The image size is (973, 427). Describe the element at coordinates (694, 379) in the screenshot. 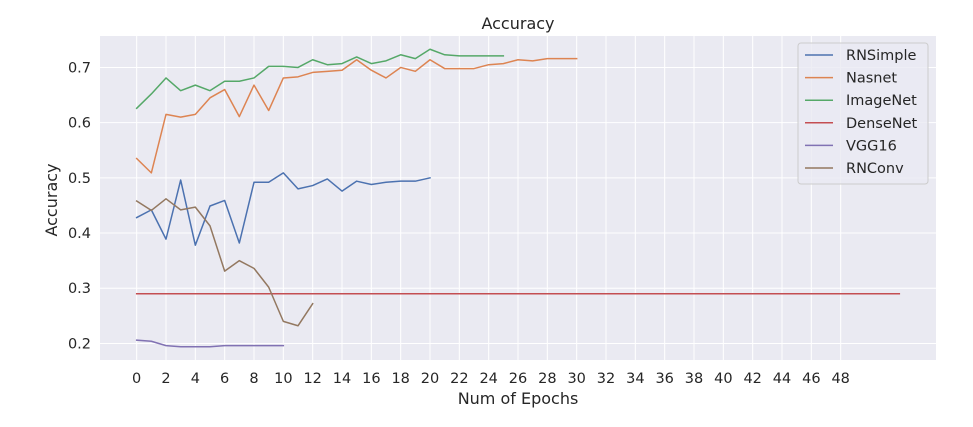

I see `x-tick-label: 38` at that location.